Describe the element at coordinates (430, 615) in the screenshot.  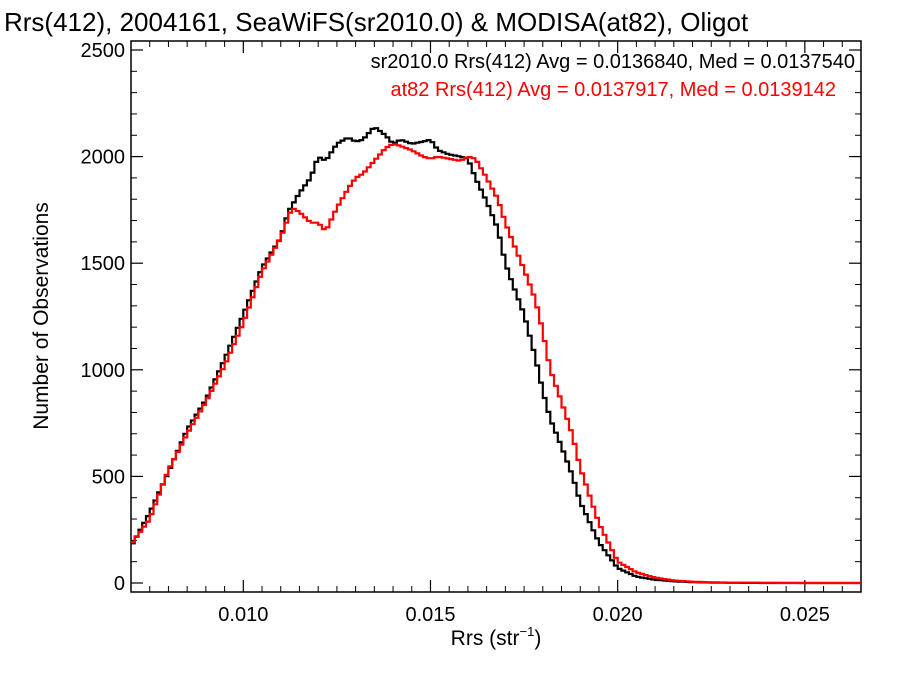
I see `x-tick-label: 0.015` at that location.